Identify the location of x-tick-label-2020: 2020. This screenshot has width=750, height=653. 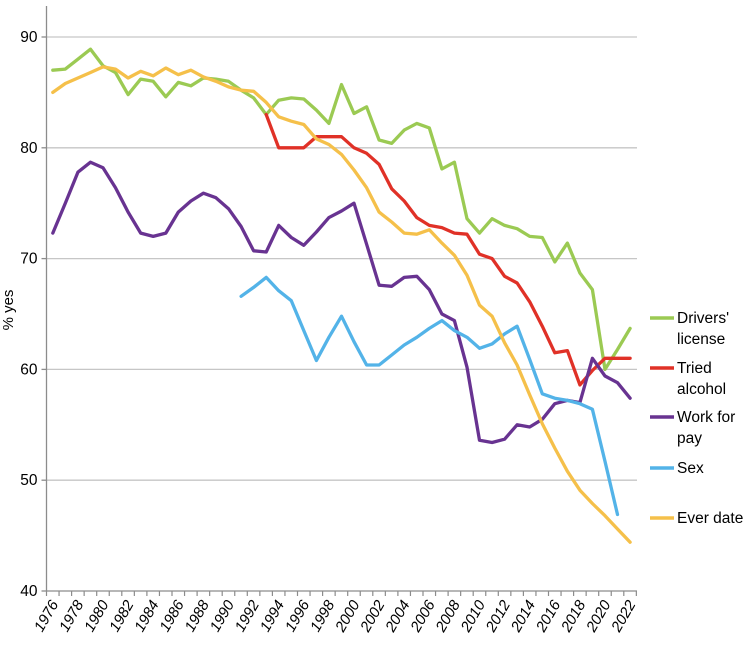
(599, 616).